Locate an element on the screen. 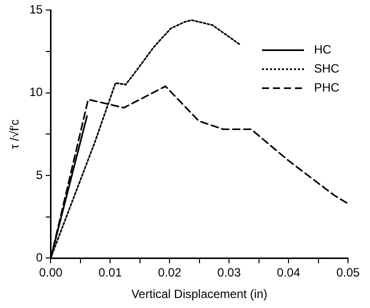 The image size is (370, 308). x-tick-label: 0.04 is located at coordinates (288, 273).